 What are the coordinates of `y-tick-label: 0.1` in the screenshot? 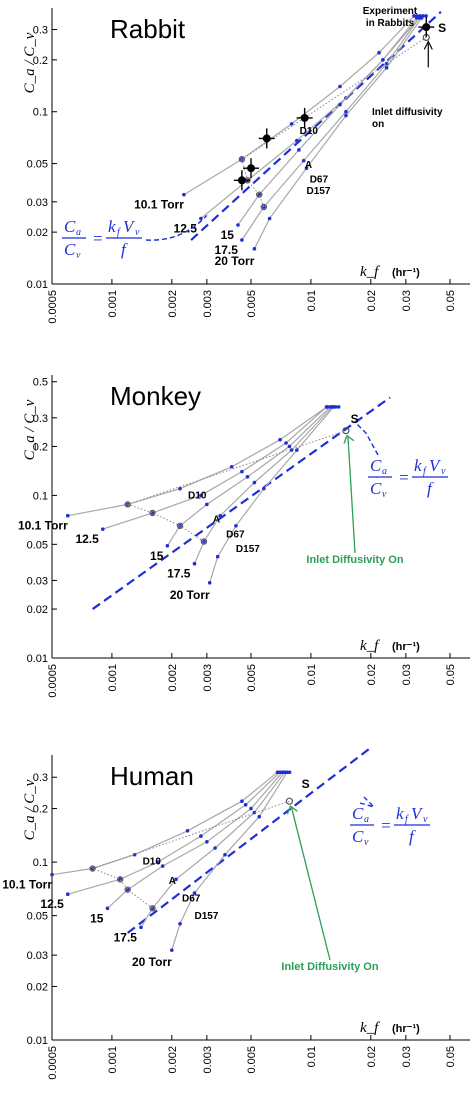 It's located at (40, 496).